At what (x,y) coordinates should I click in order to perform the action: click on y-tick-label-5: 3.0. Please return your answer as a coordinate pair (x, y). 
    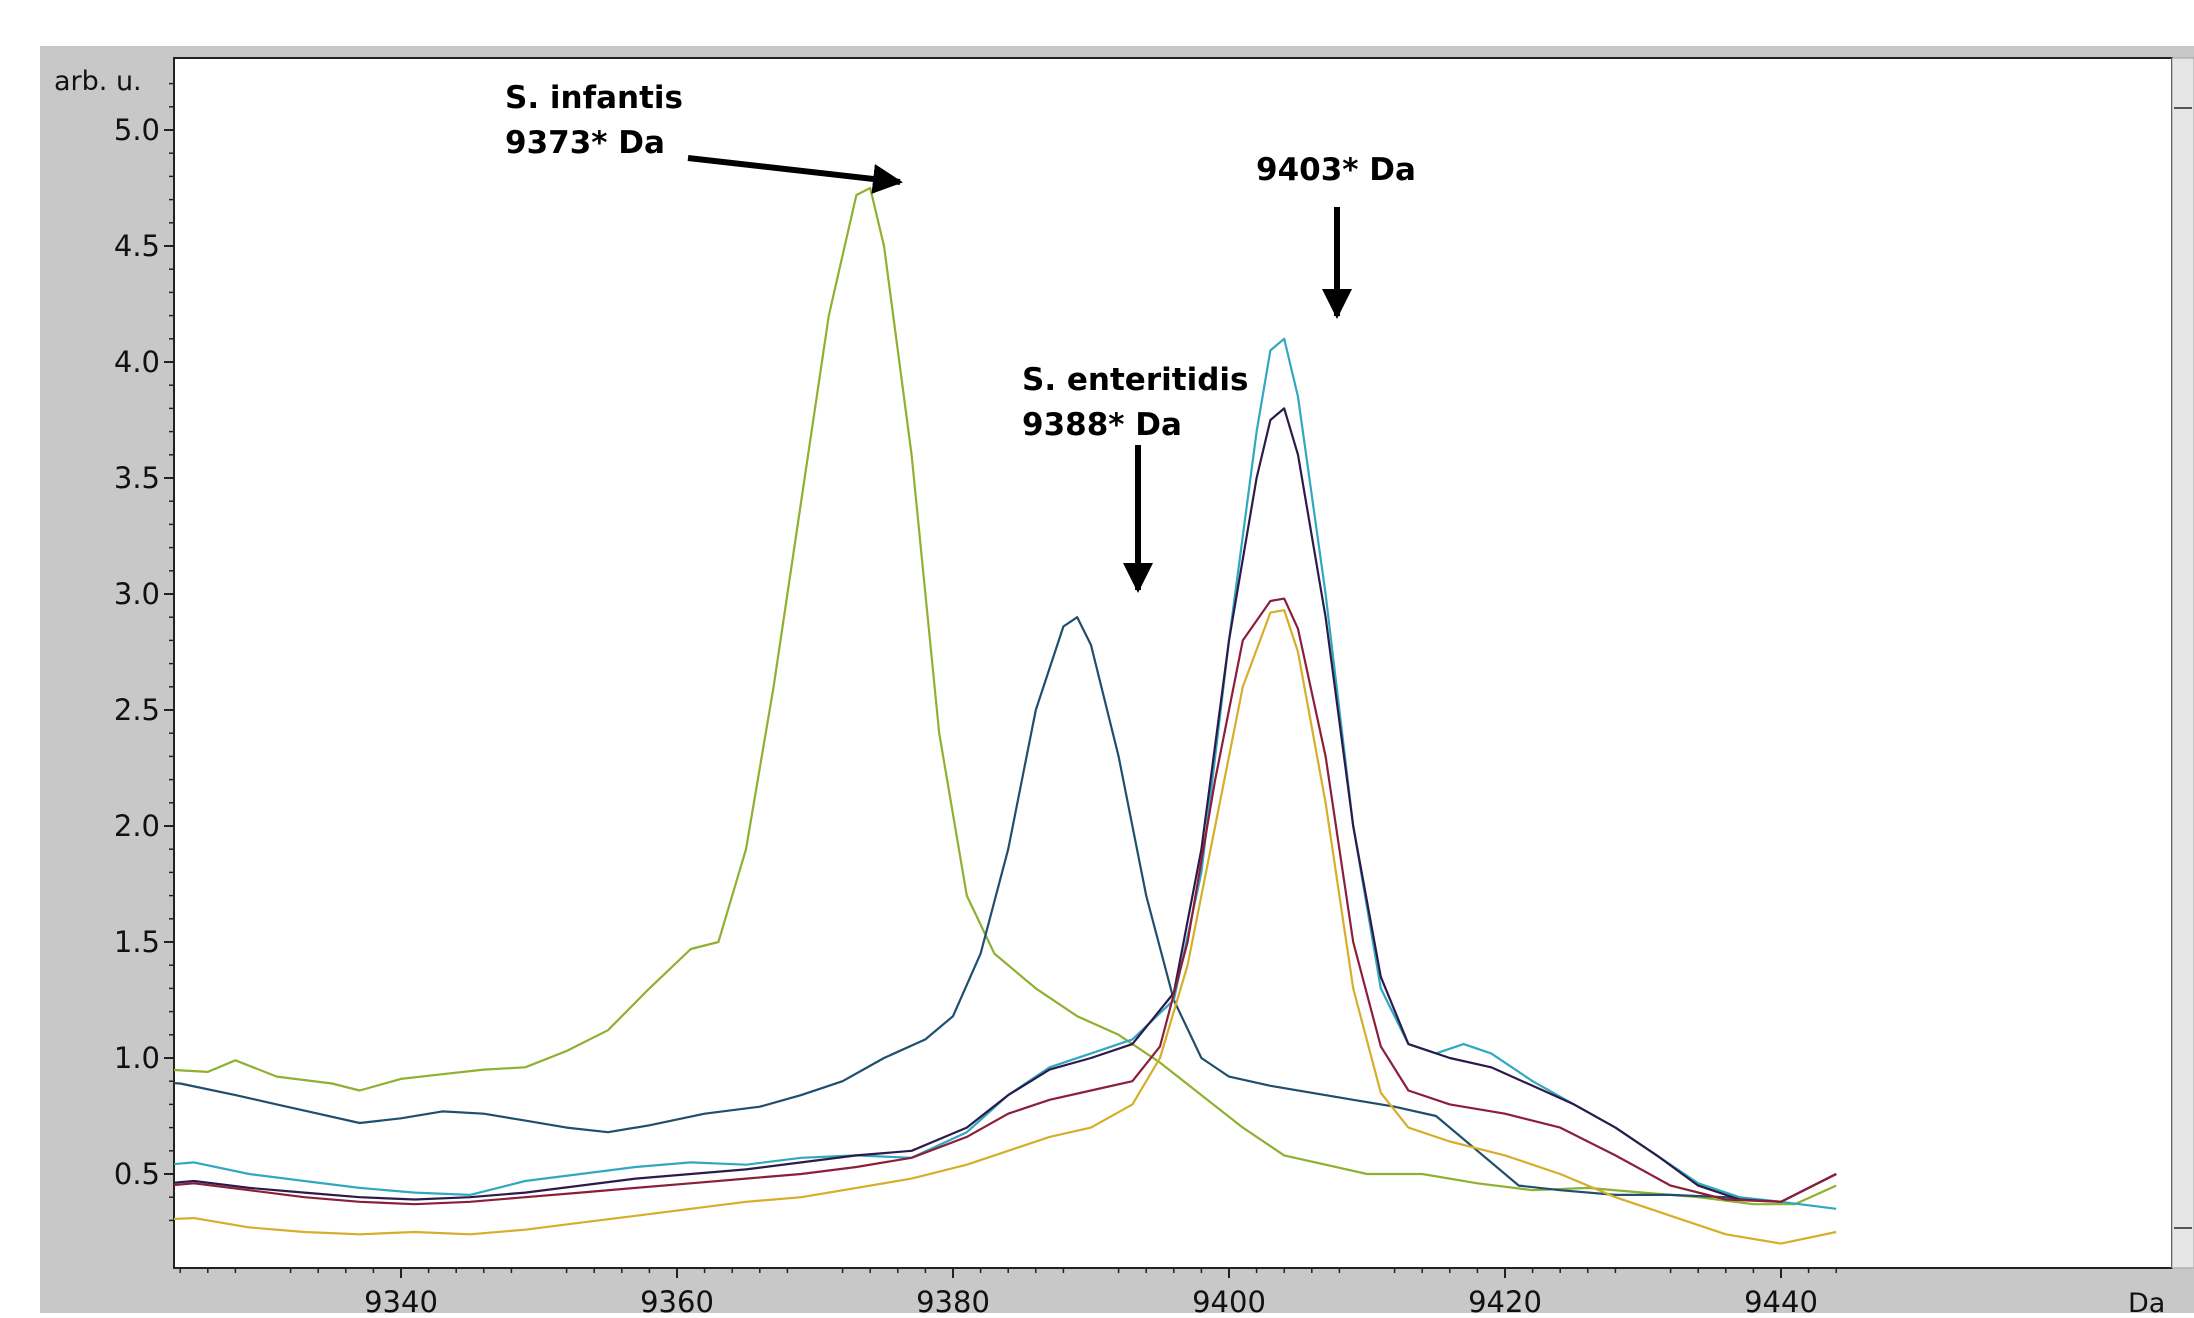
    Looking at the image, I should click on (137, 594).